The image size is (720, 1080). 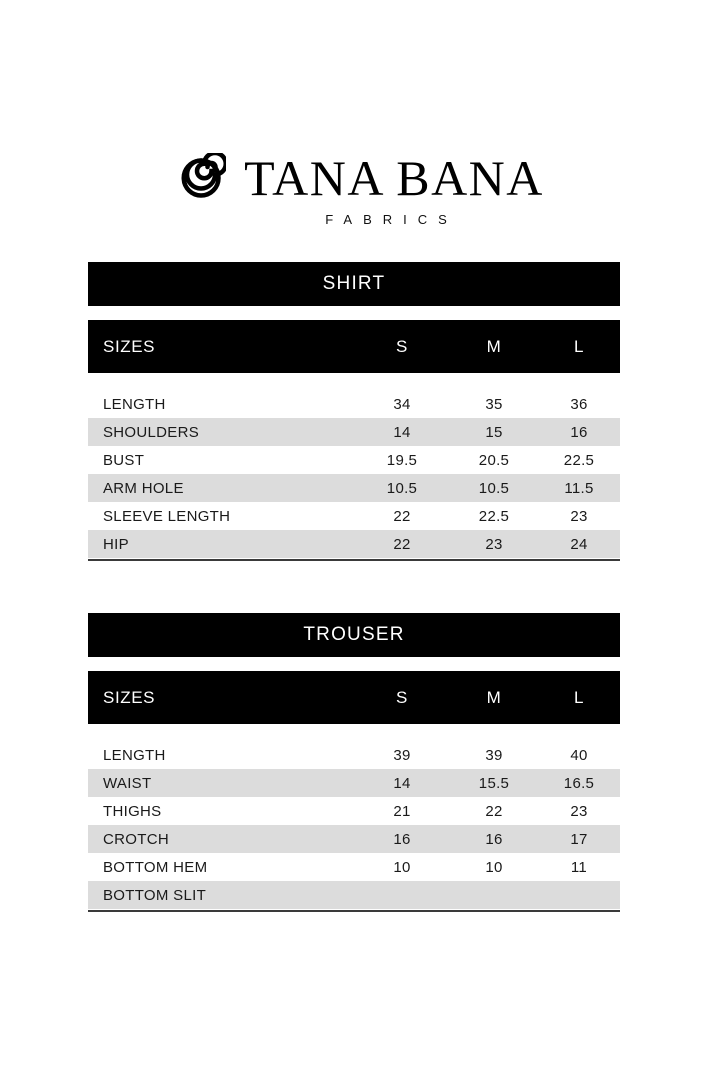 What do you see at coordinates (402, 404) in the screenshot?
I see `row-value-s: 34` at bounding box center [402, 404].